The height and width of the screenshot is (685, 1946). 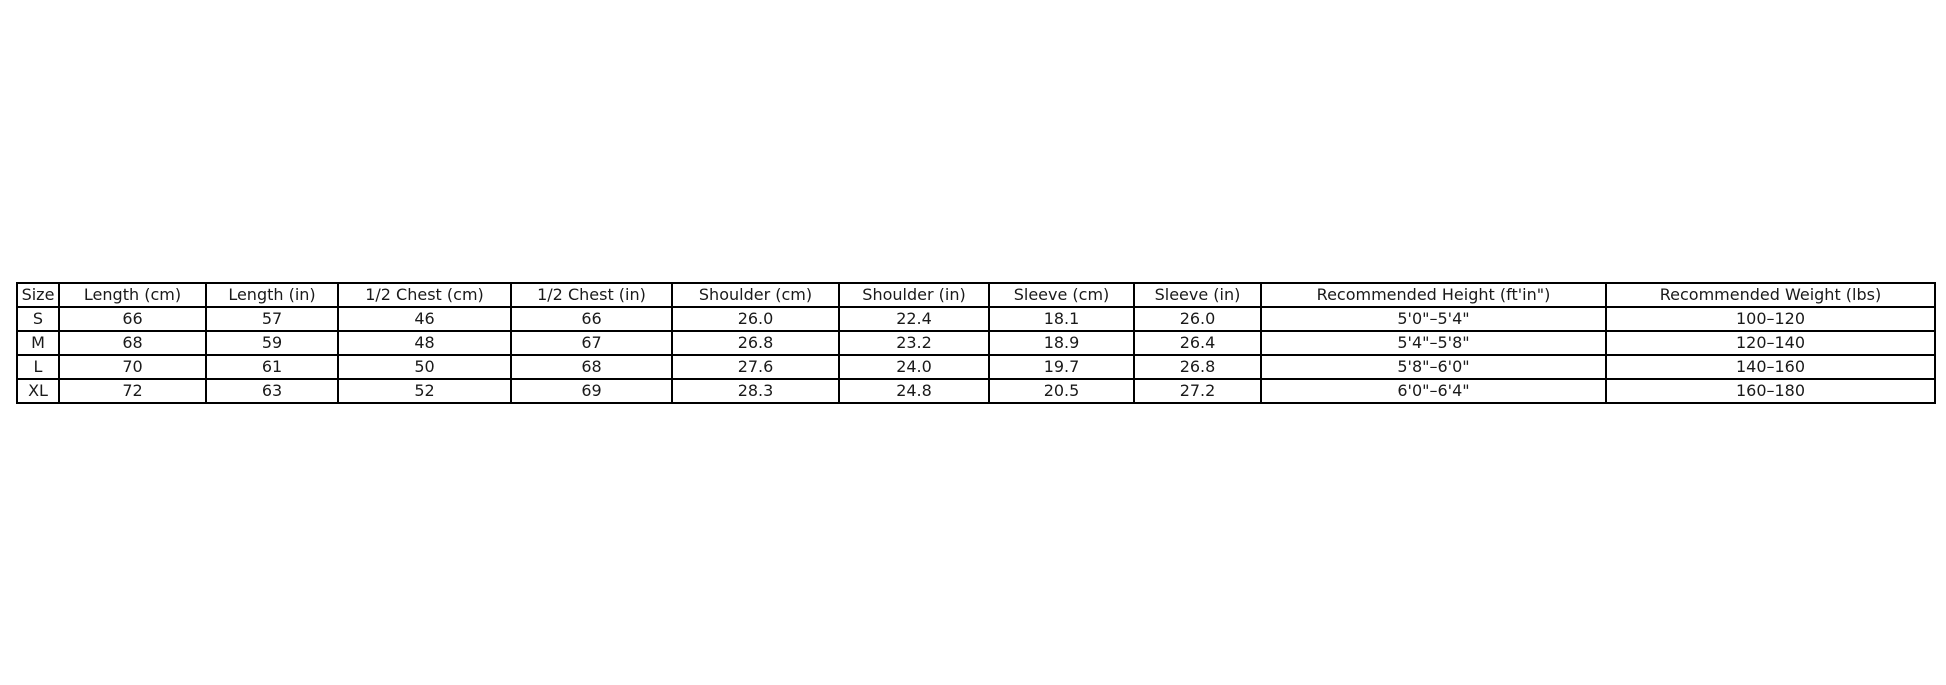 I want to click on table-cell: 23.2, so click(x=914, y=343).